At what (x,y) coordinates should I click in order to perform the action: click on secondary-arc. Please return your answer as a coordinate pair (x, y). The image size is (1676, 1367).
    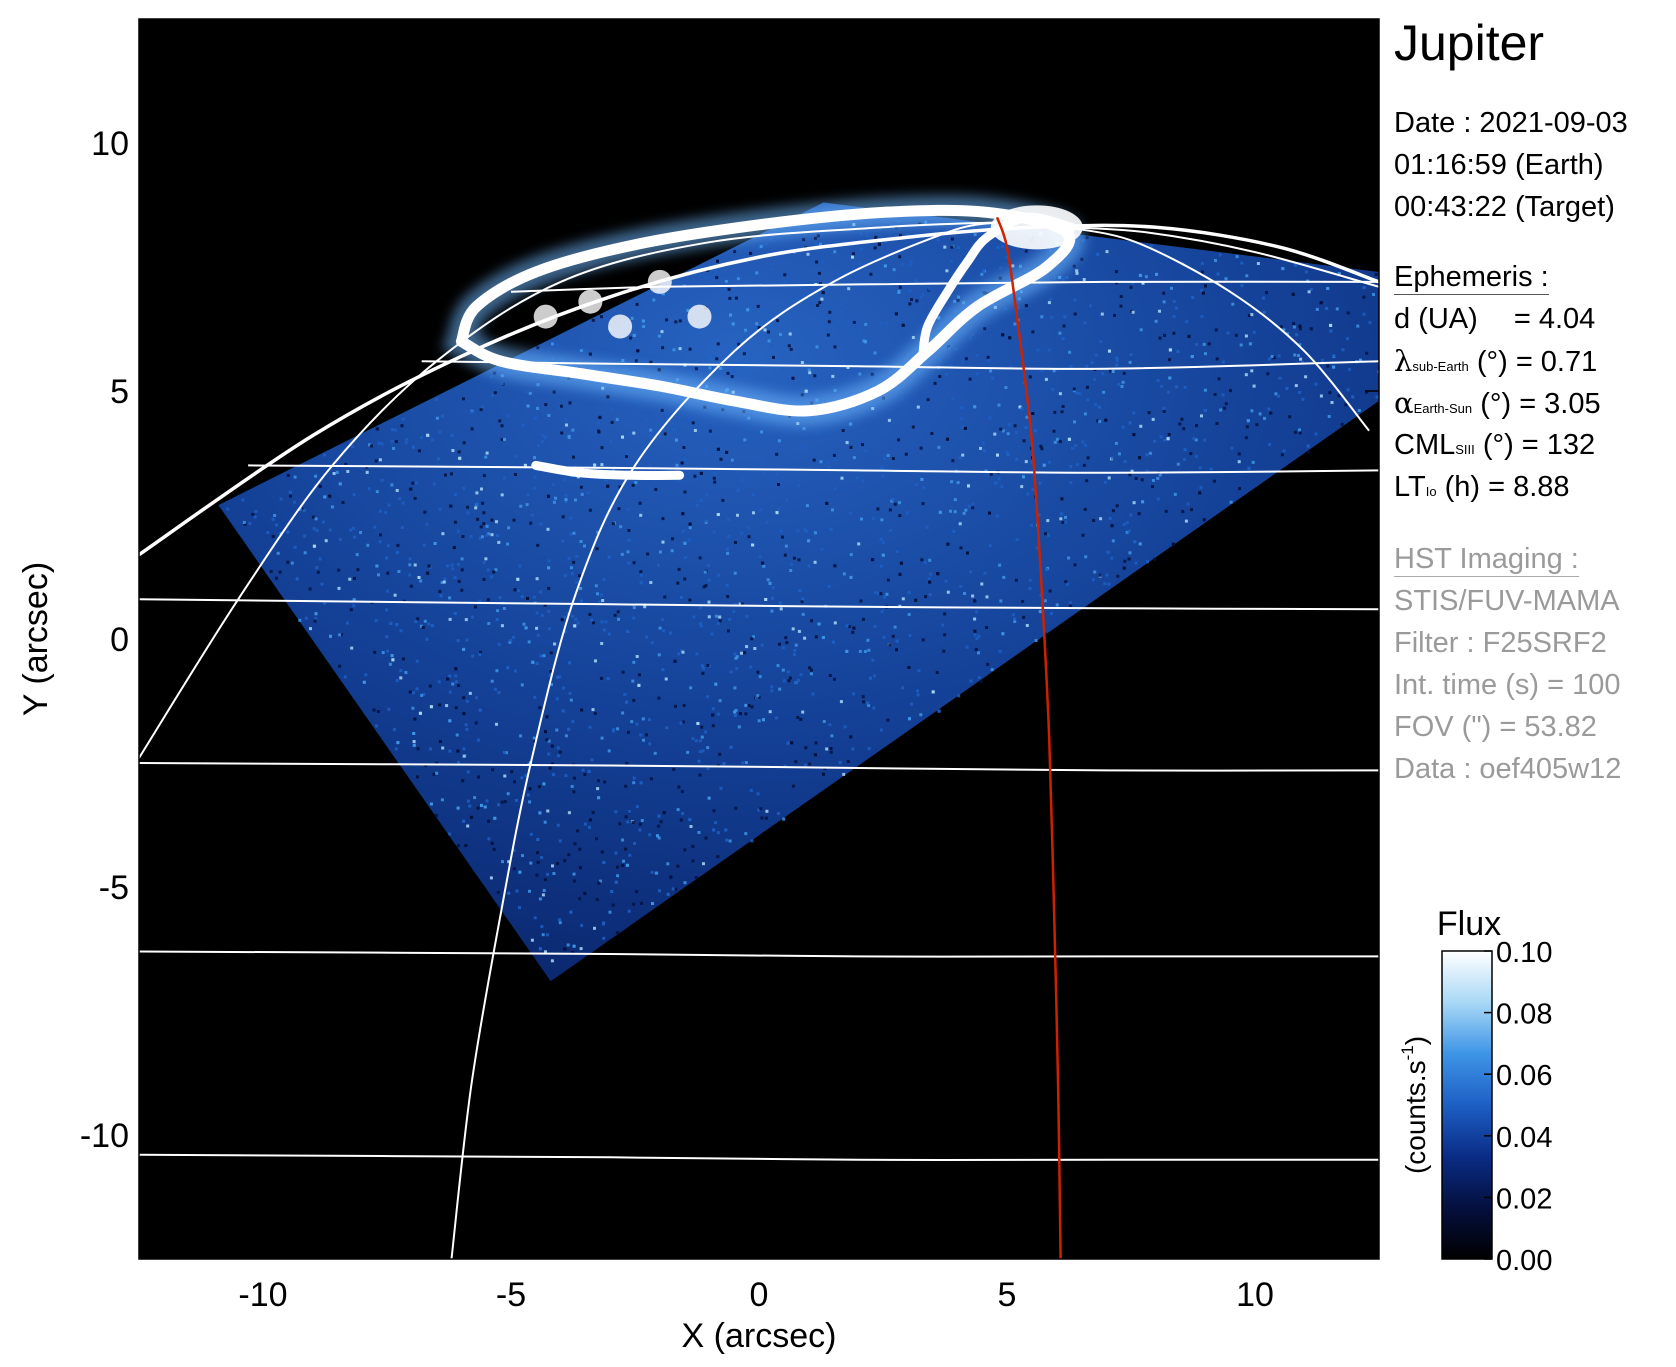
    Looking at the image, I should click on (608, 470).